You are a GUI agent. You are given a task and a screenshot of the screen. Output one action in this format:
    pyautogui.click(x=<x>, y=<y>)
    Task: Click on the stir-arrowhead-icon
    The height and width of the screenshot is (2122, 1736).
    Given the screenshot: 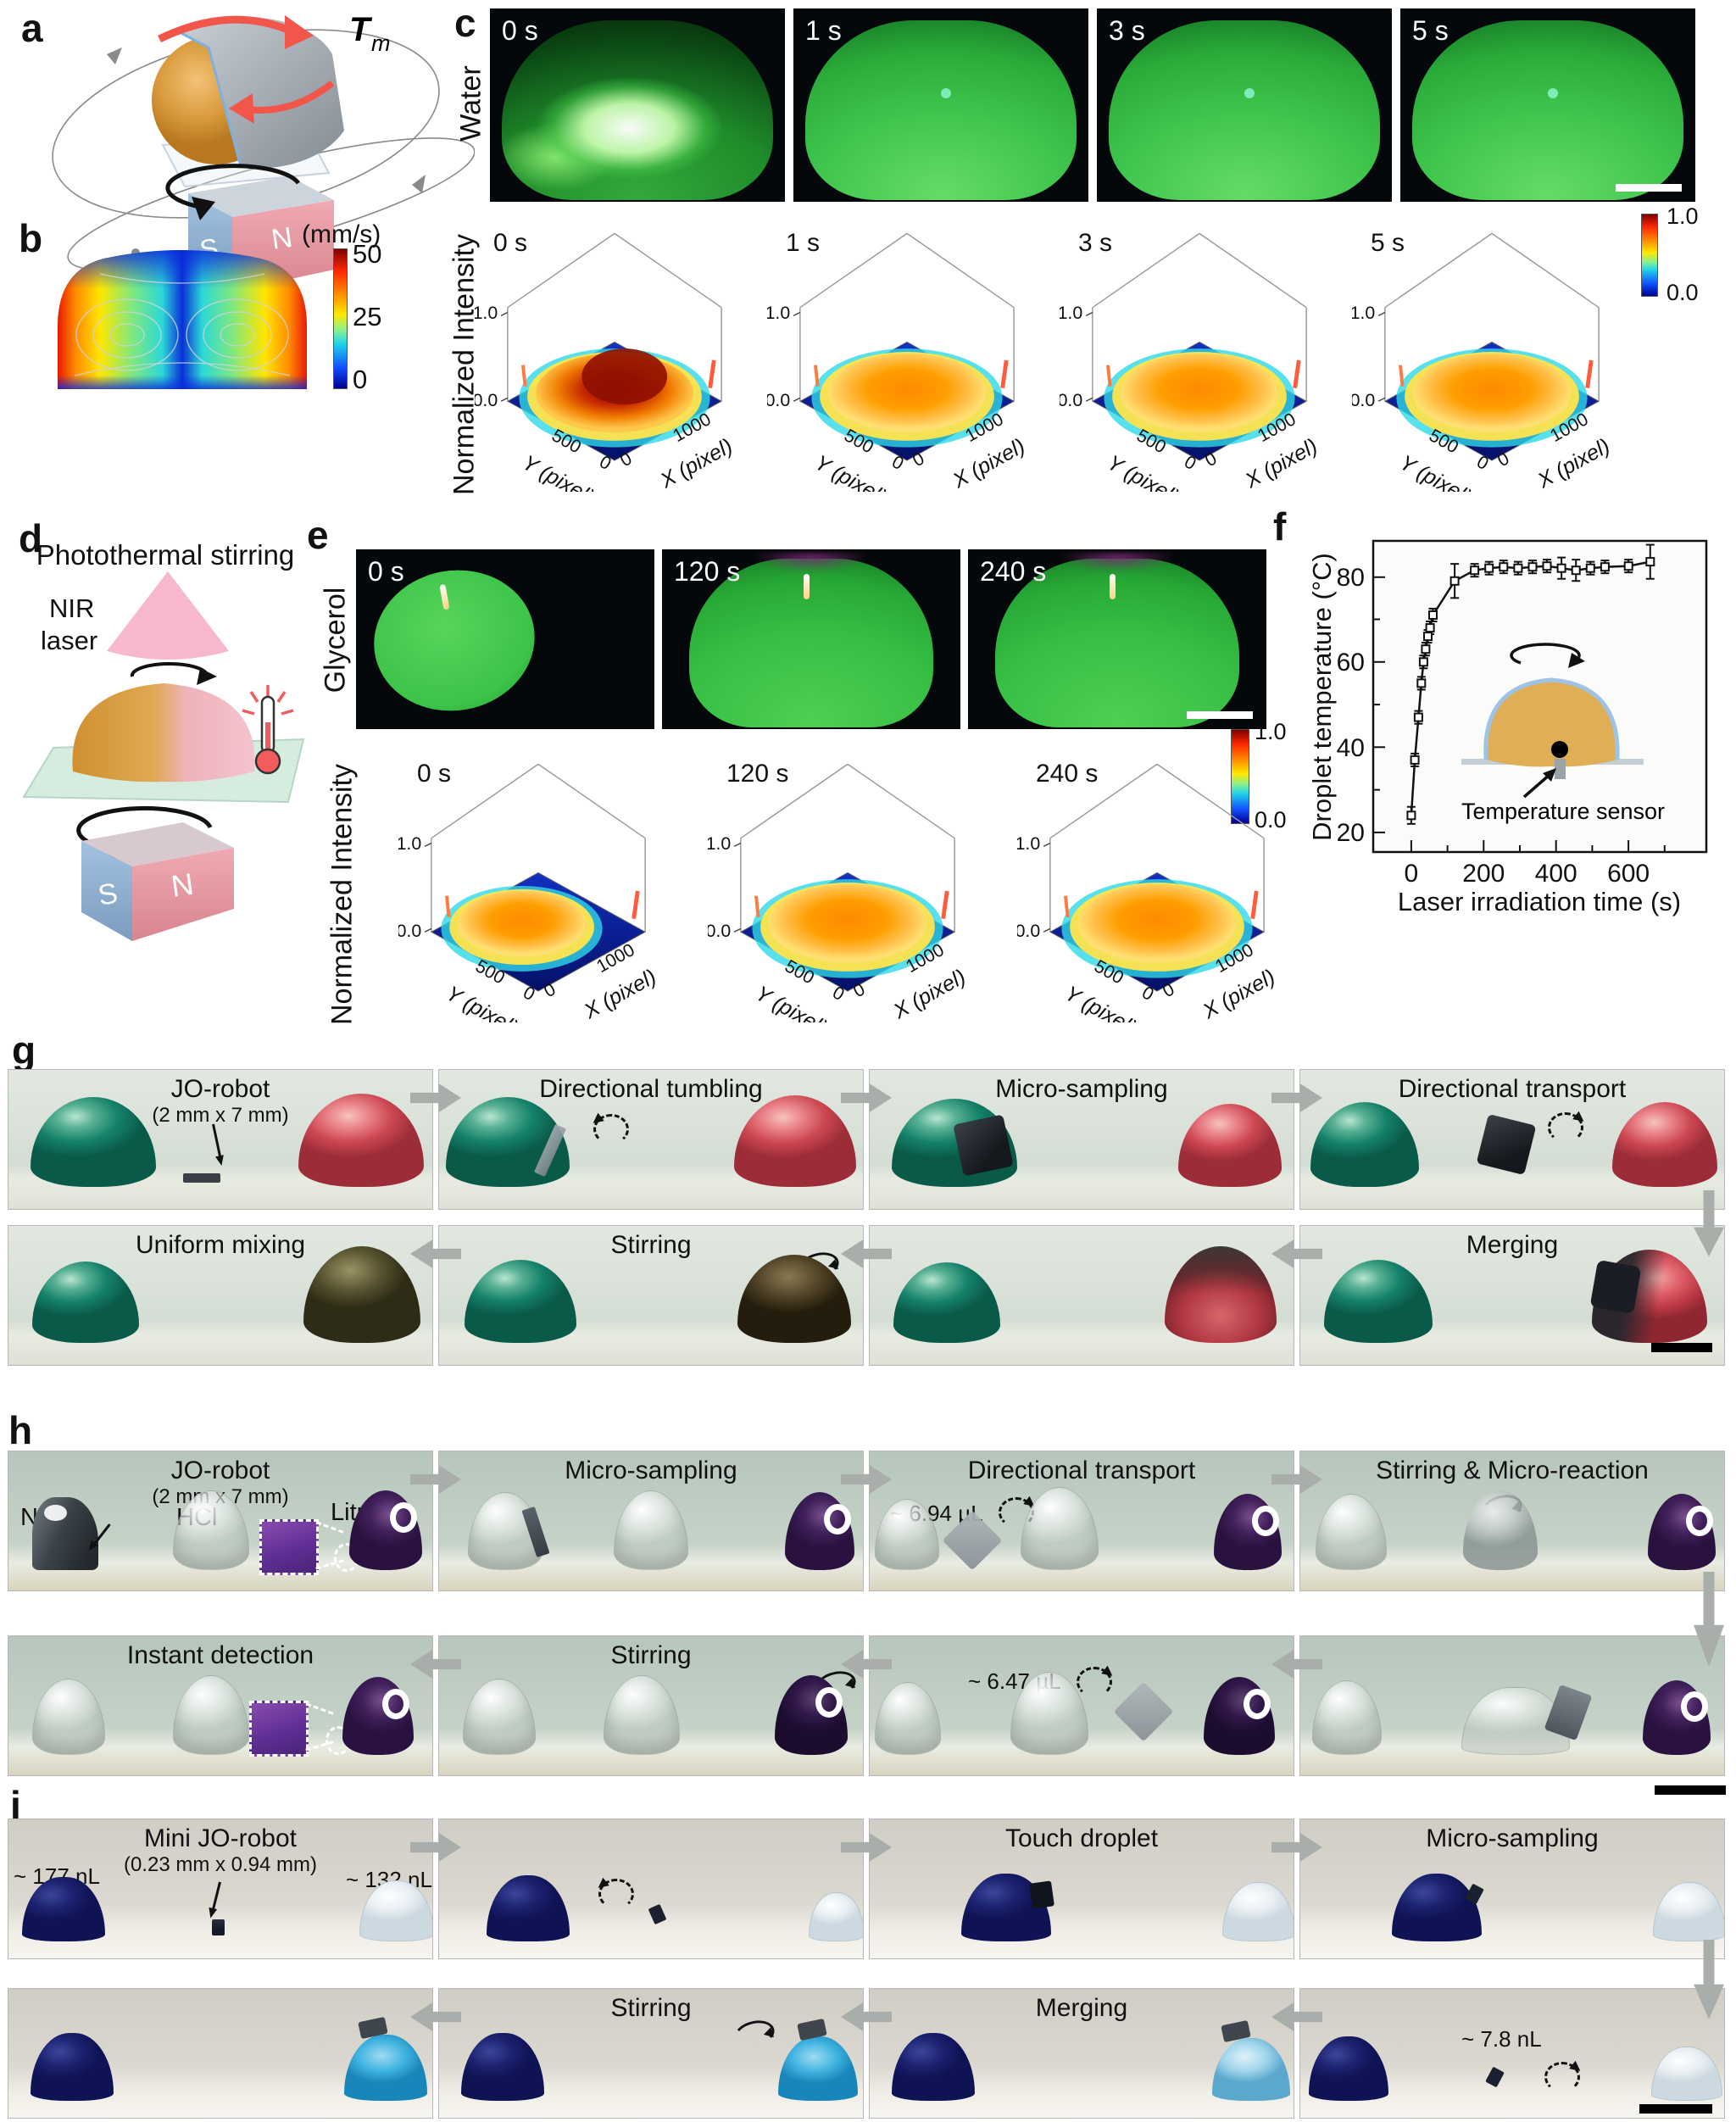 What is the action you would take?
    pyautogui.click(x=1576, y=661)
    